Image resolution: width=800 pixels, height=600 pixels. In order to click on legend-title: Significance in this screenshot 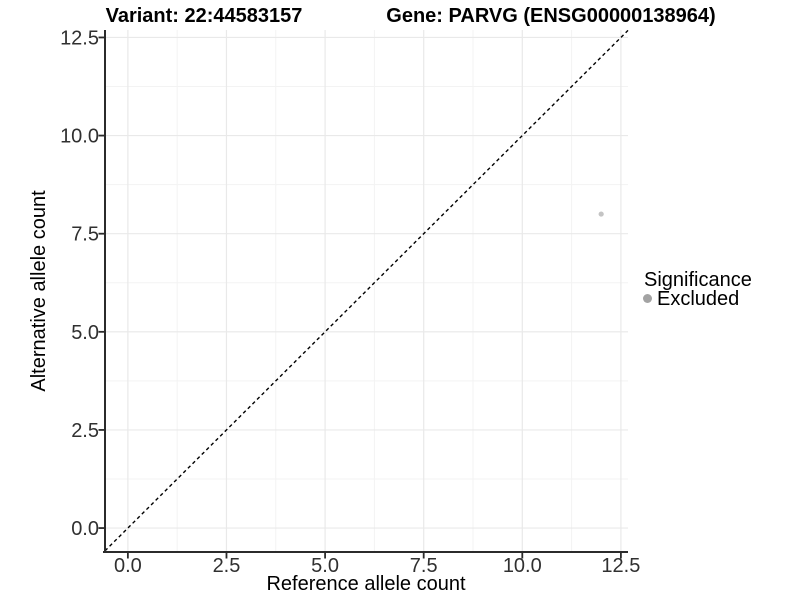, I will do `click(698, 280)`.